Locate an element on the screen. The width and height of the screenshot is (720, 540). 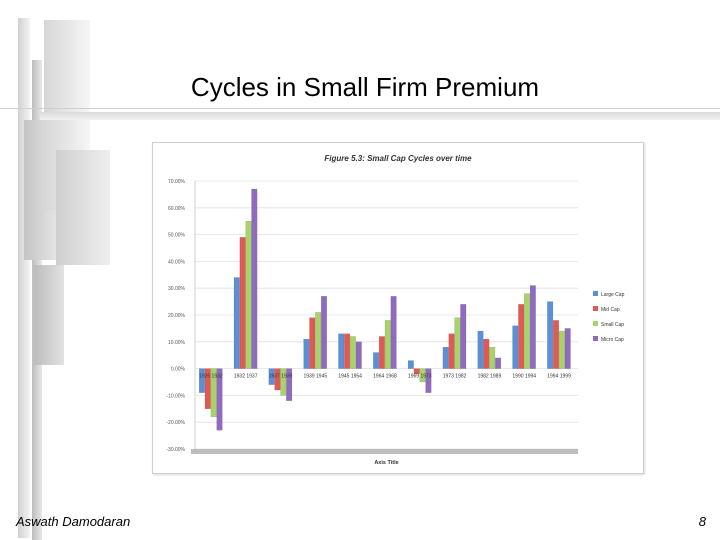
y-tick-label: -20.00% is located at coordinates (175, 423).